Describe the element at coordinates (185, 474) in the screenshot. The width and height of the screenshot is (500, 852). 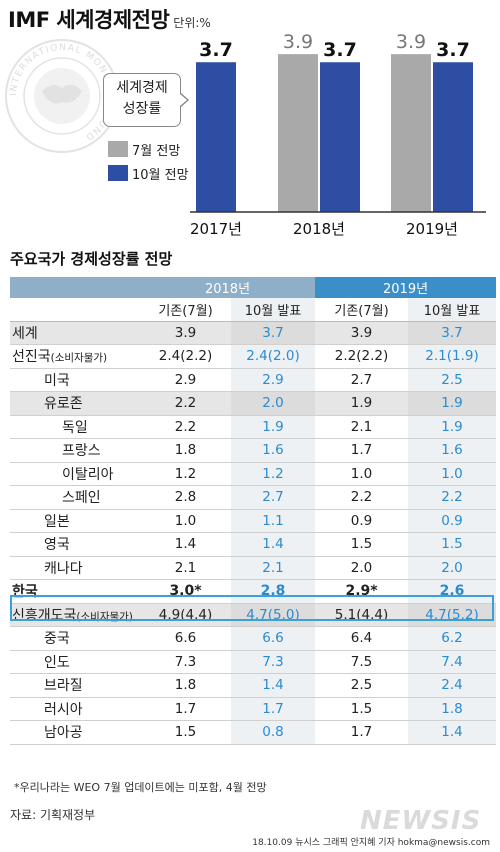
I see `value-cell: 1.2` at that location.